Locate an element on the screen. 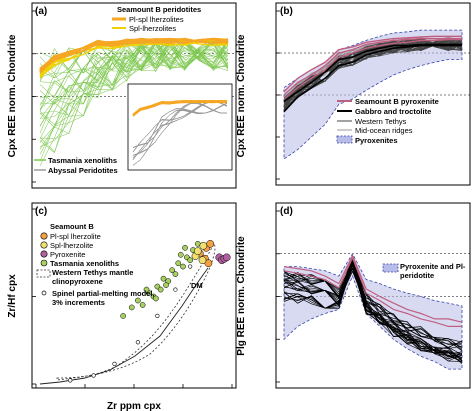 The height and width of the screenshot is (411, 474). panel-a-ylabel: Cpx REE norm. Chondrite is located at coordinates (12, 95).